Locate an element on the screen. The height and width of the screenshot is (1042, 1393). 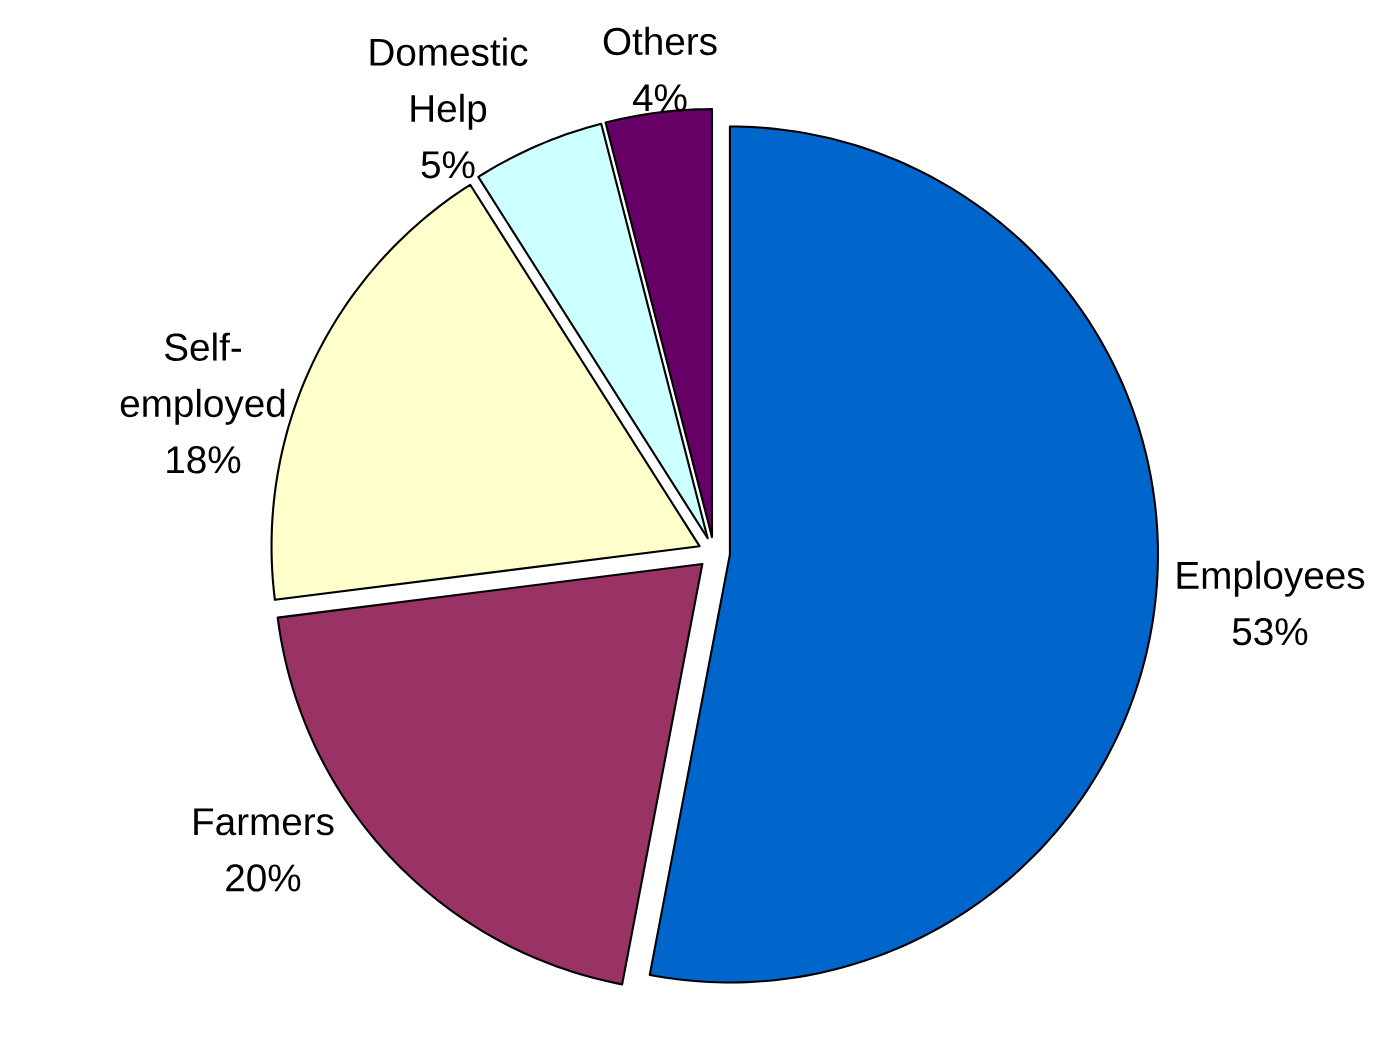
data-label: 18% is located at coordinates (204, 460).